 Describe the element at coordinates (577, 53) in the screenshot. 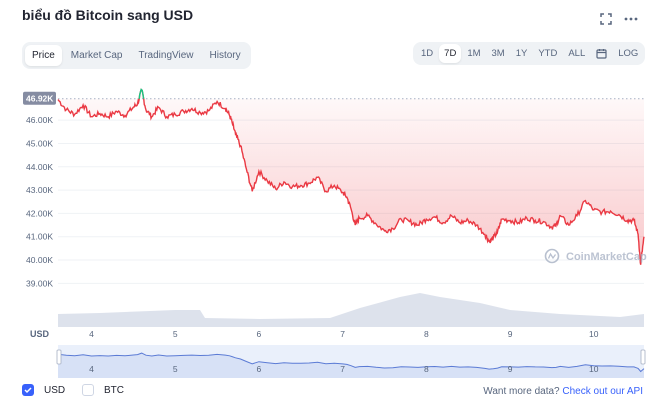

I see `range-all: ALL` at that location.